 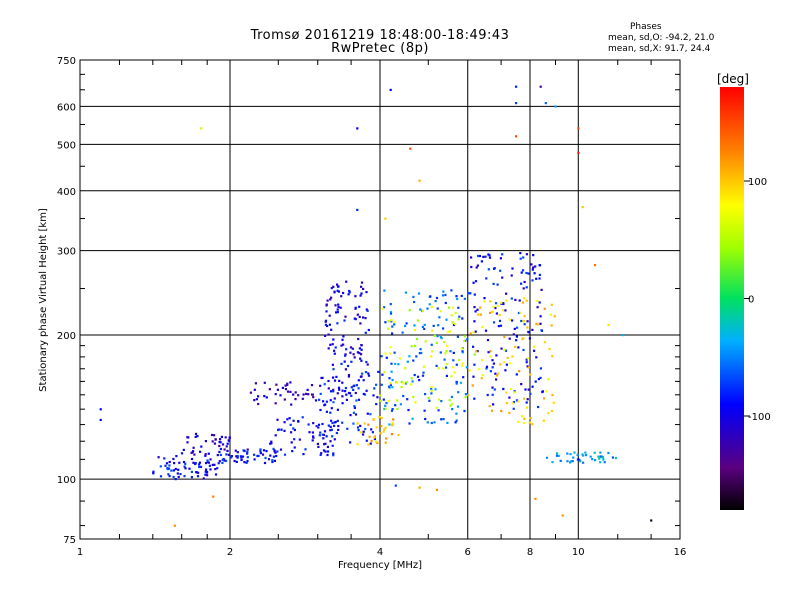 What do you see at coordinates (680, 552) in the screenshot?
I see `x-tick-label: 16` at bounding box center [680, 552].